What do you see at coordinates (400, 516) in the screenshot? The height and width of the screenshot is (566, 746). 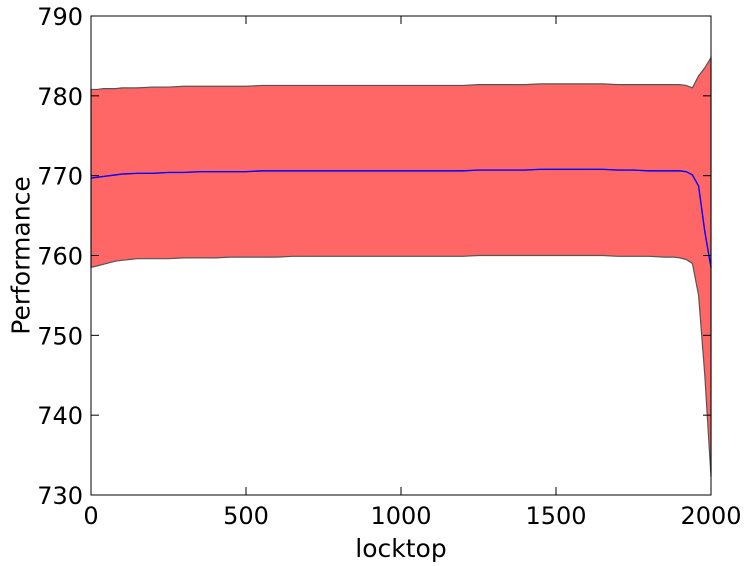 I see `x-tick-label: 1000` at bounding box center [400, 516].